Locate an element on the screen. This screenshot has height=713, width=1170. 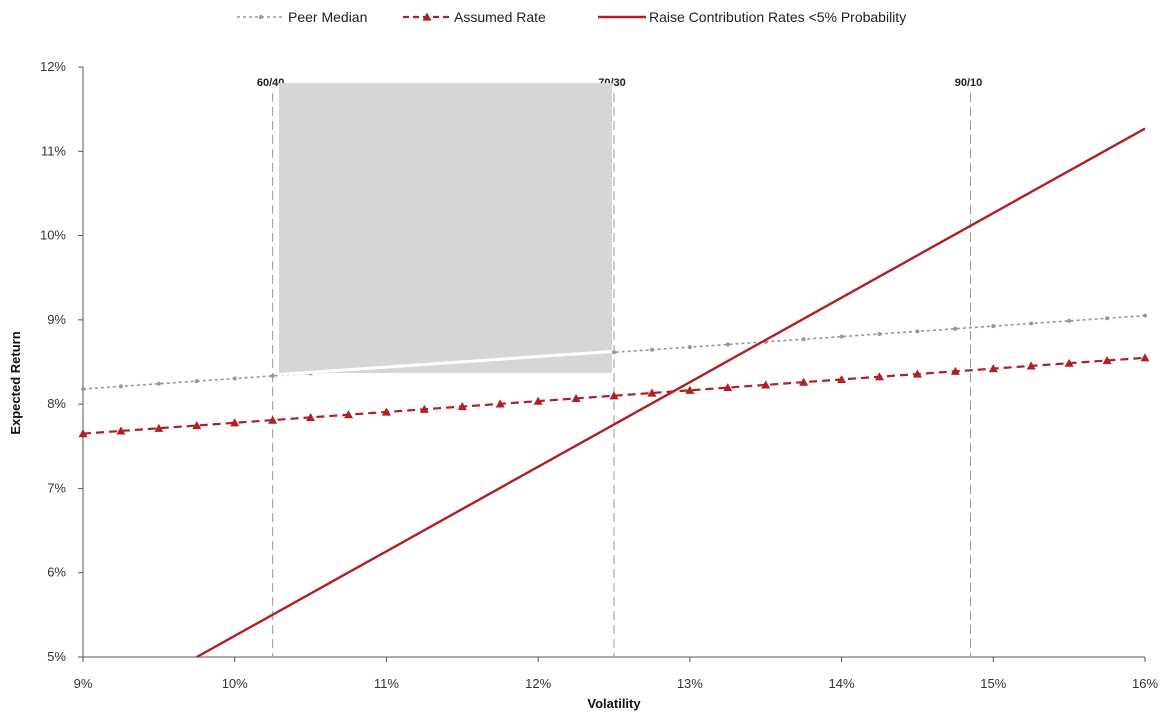
y-tick-label: 11% is located at coordinates (53, 150).